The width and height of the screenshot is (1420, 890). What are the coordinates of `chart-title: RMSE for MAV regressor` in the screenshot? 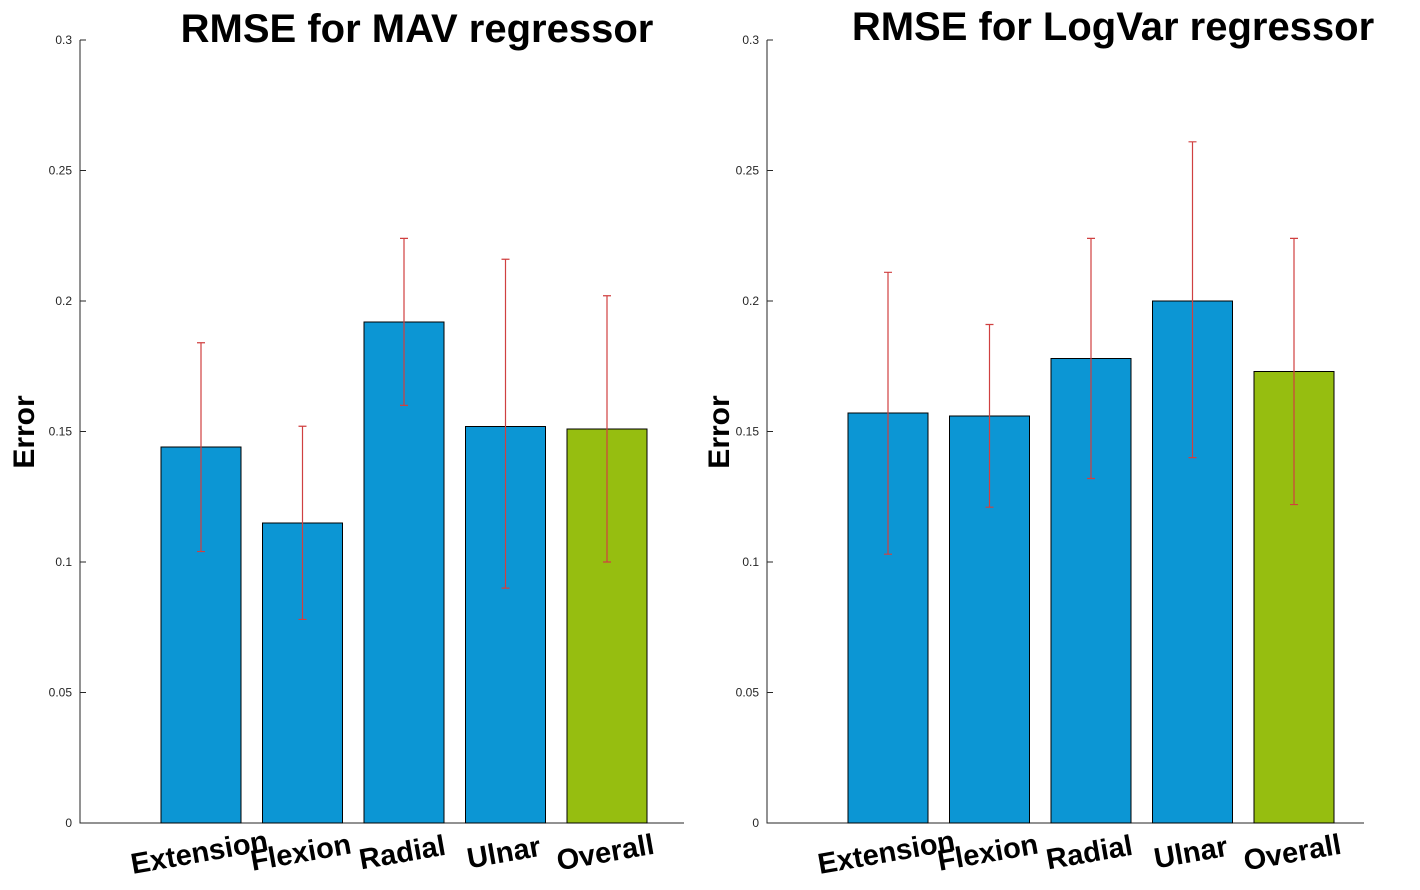 It's located at (417, 29).